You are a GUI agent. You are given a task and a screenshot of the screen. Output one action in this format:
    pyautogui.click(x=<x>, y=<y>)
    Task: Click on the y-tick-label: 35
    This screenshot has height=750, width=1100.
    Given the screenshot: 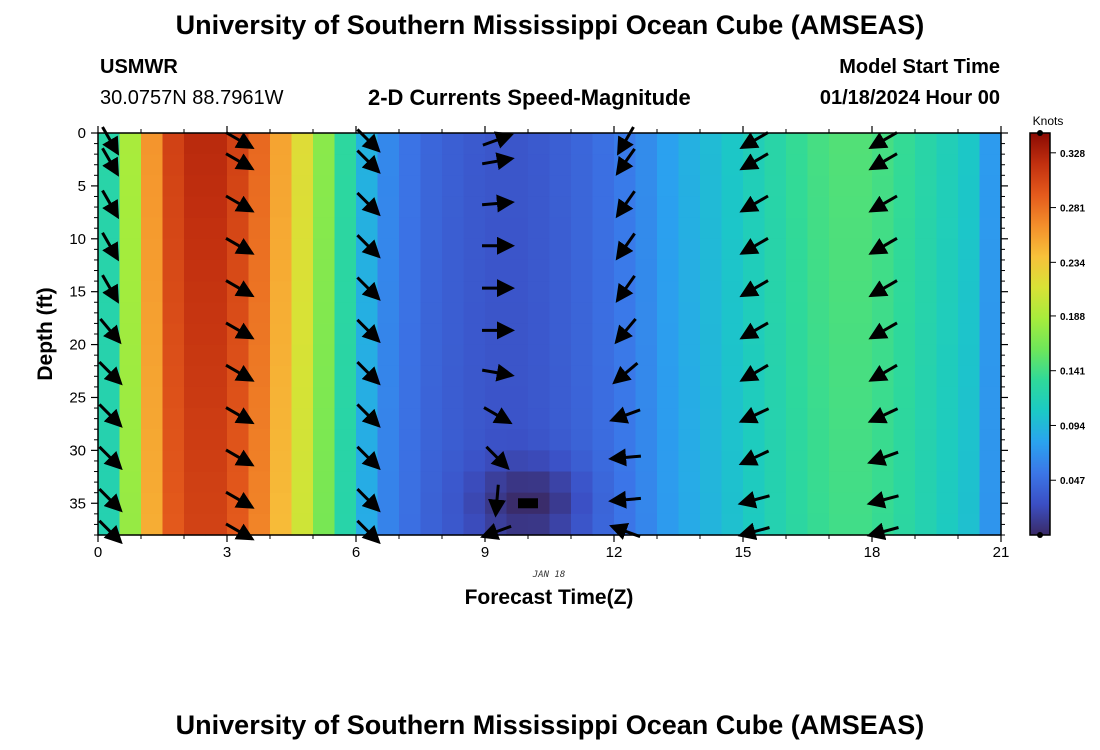 What is the action you would take?
    pyautogui.click(x=77, y=503)
    